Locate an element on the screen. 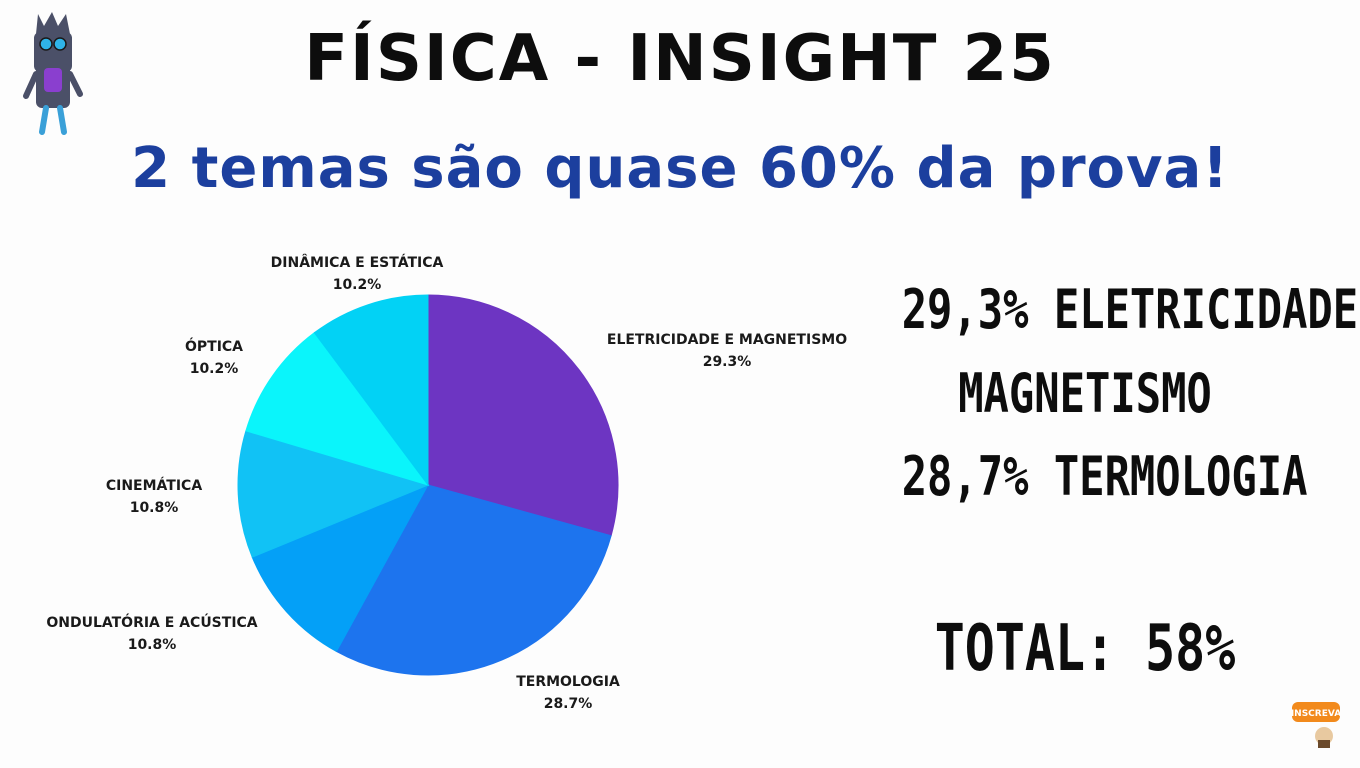  slice-label-4: ÓPTICA is located at coordinates (214, 346).